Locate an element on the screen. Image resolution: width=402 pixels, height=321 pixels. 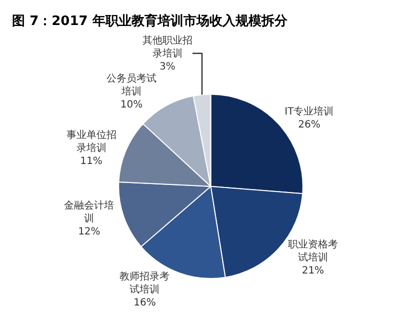
slice-label: 其他职业招录培训 is located at coordinates (167, 47).